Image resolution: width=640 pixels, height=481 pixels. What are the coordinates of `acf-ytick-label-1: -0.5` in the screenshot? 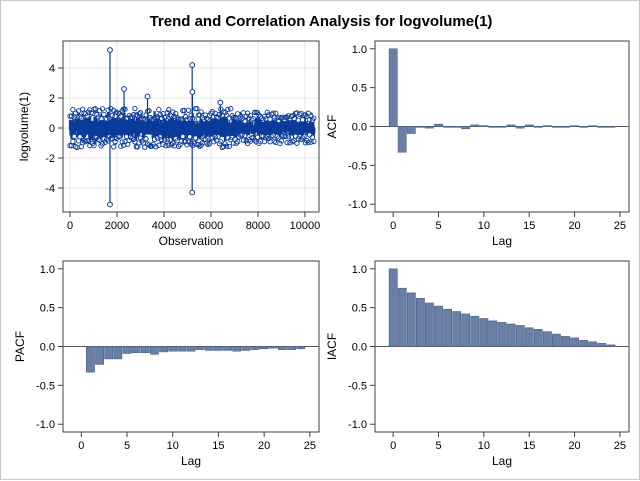 It's located at (357, 166).